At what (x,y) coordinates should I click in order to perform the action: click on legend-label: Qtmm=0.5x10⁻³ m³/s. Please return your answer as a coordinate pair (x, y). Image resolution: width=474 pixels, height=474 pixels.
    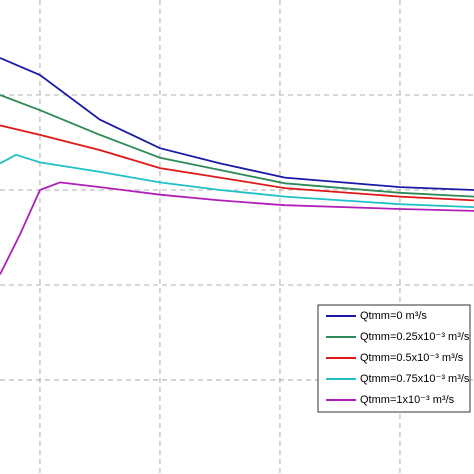
    Looking at the image, I should click on (412, 358).